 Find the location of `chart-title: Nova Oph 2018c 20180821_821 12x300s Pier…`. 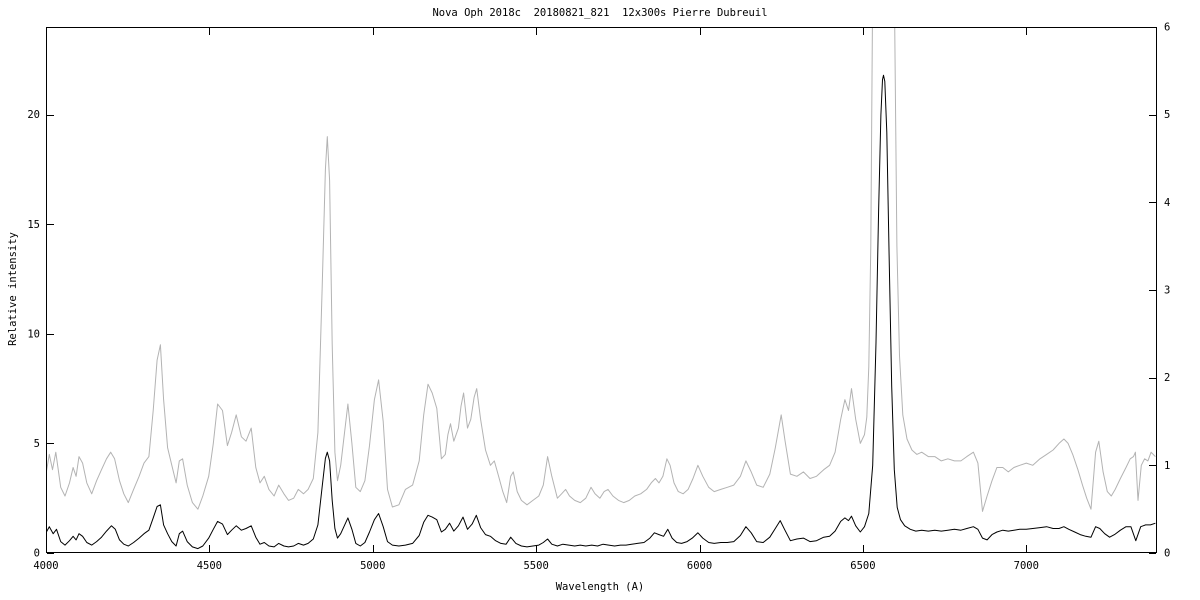

chart-title: Nova Oph 2018c 20180821_821 12x300s Pier… is located at coordinates (600, 13).